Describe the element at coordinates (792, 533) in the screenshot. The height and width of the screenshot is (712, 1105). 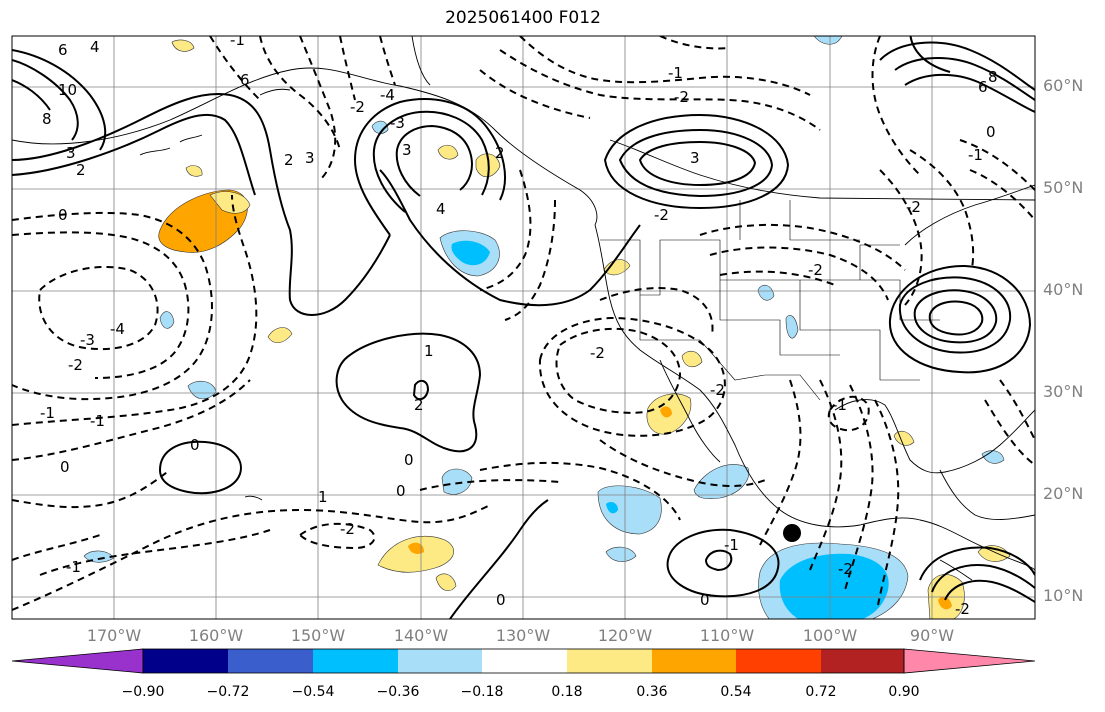
I see `location-marker` at that location.